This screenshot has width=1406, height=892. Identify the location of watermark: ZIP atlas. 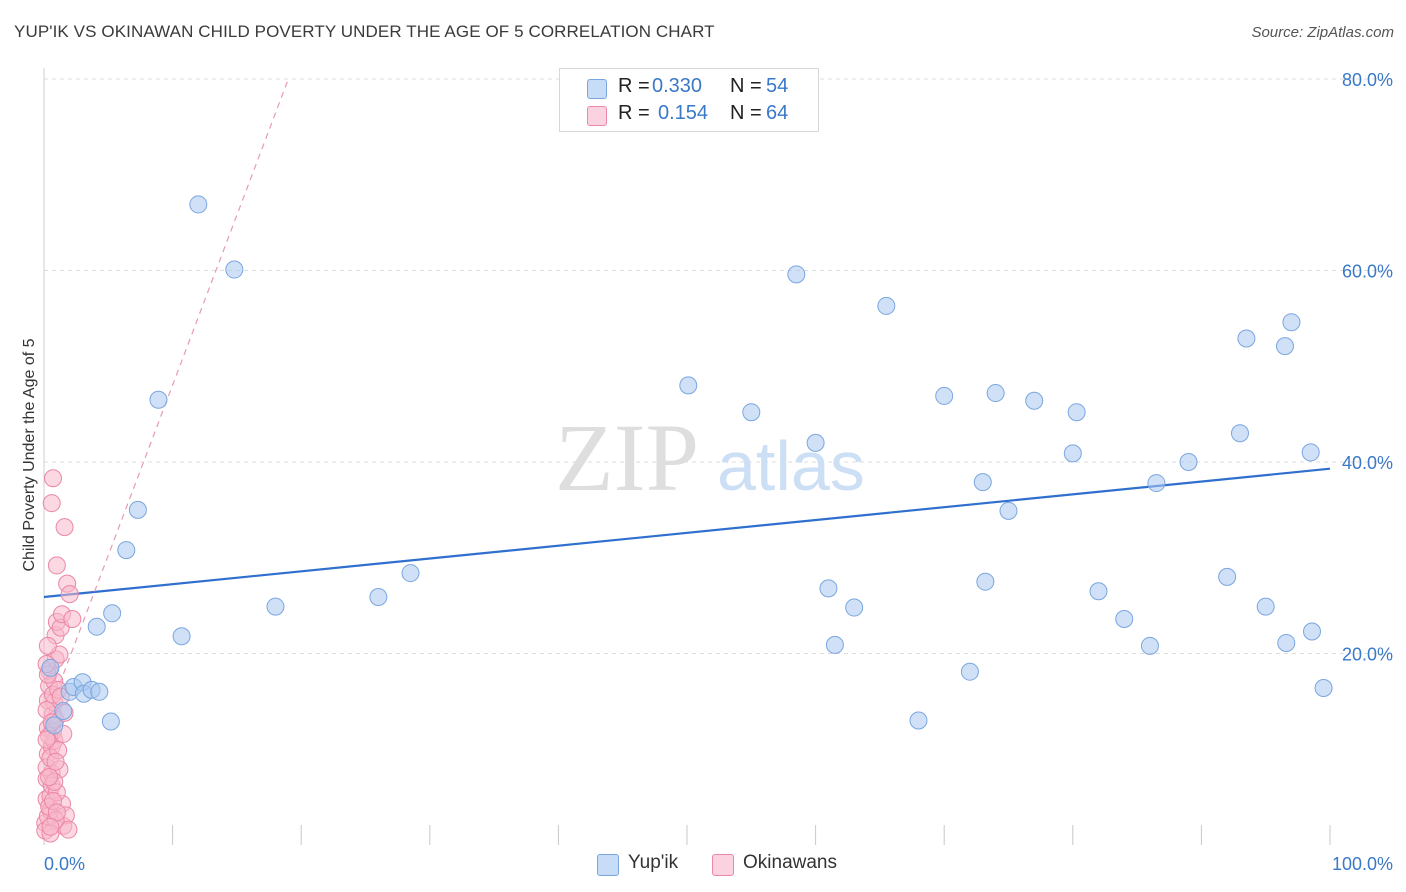
(710, 457).